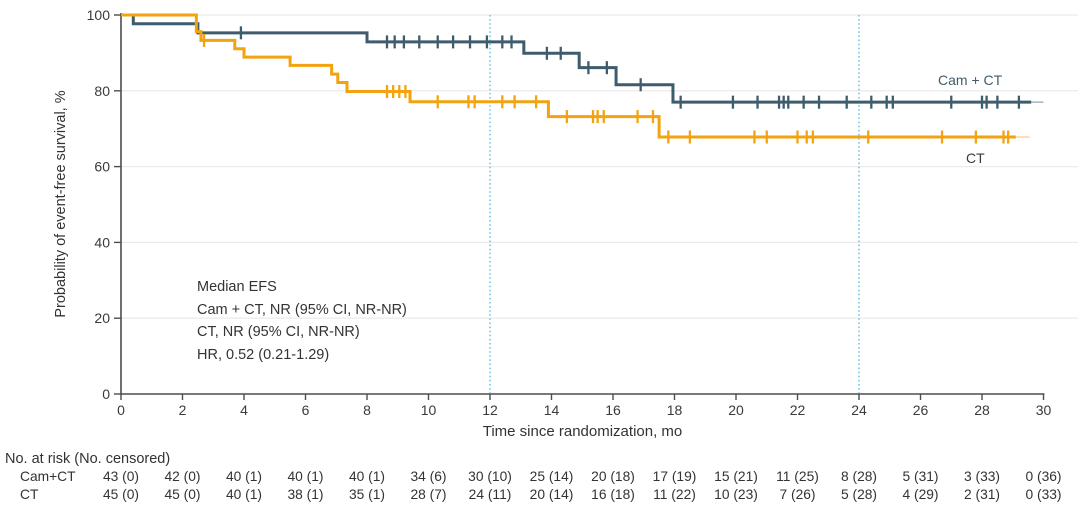 The image size is (1080, 519). I want to click on risk-cell: 20 (14), so click(551, 494).